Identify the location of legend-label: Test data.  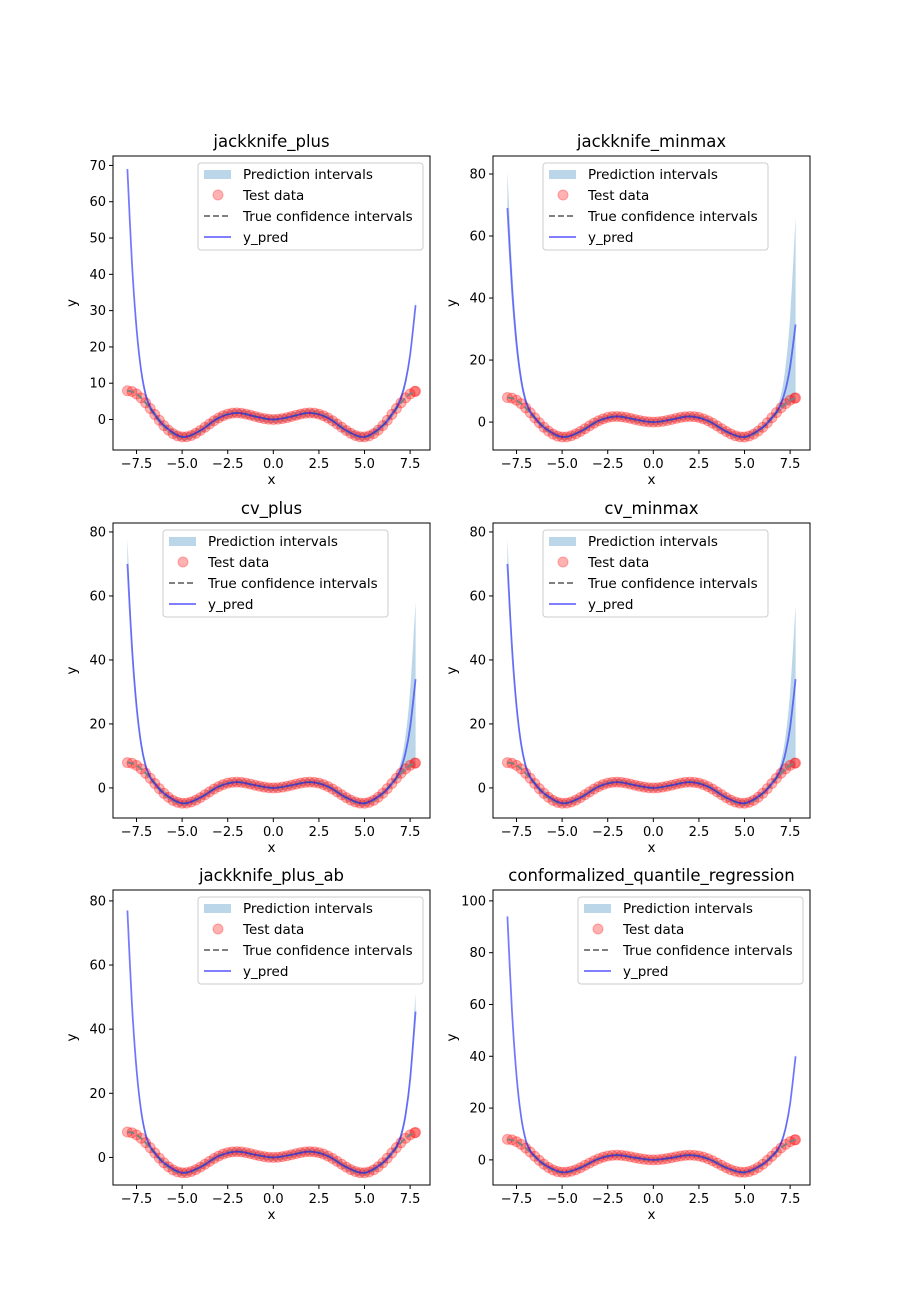
(238, 563).